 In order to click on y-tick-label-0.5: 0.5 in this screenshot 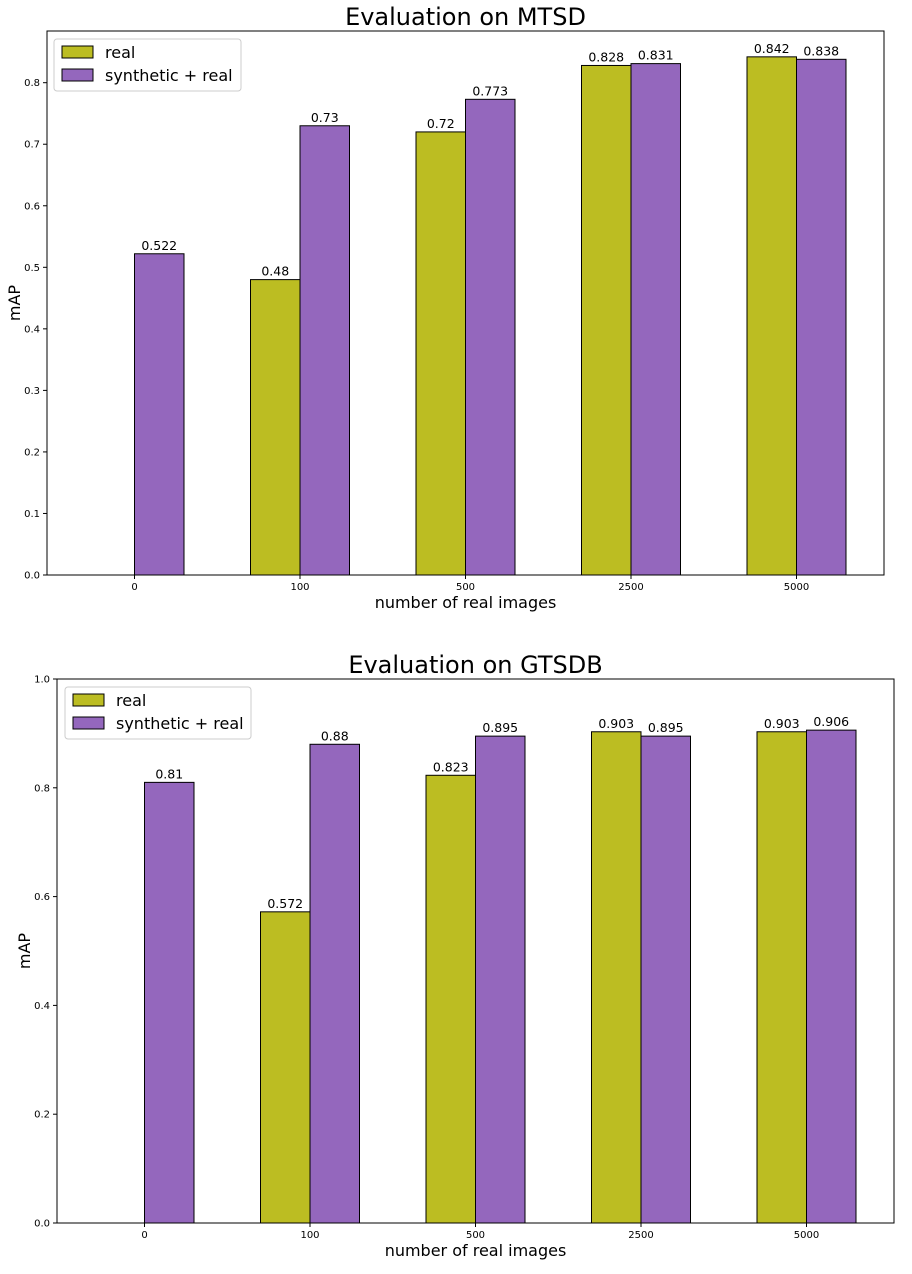, I will do `click(32, 268)`.